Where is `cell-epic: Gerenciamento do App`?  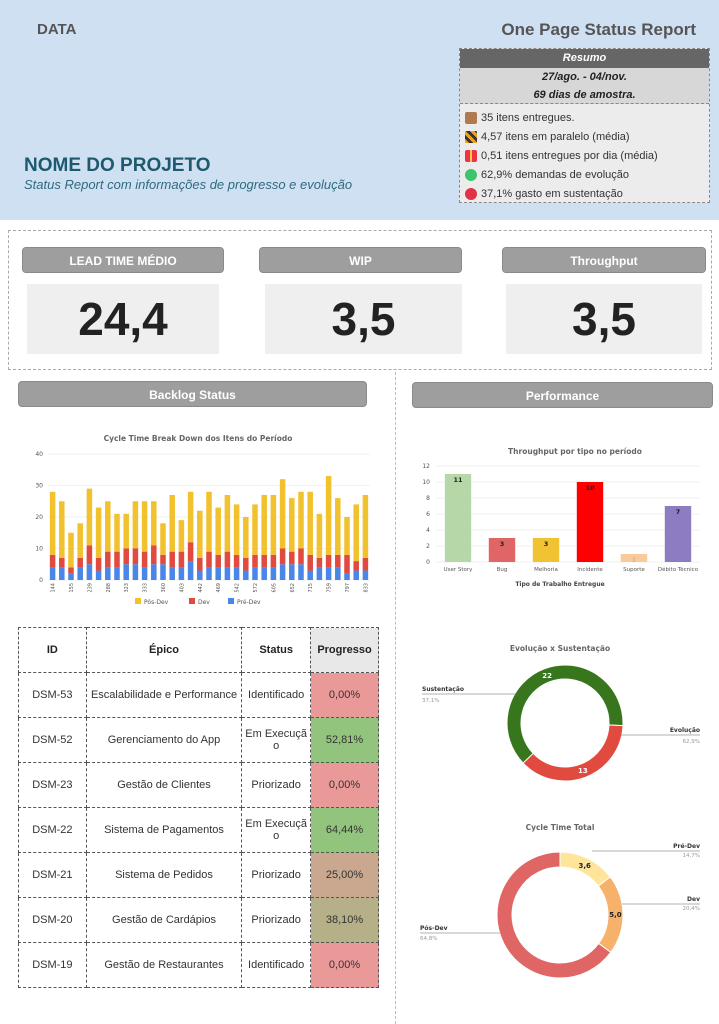
cell-epic: Gerenciamento do App is located at coordinates (164, 740).